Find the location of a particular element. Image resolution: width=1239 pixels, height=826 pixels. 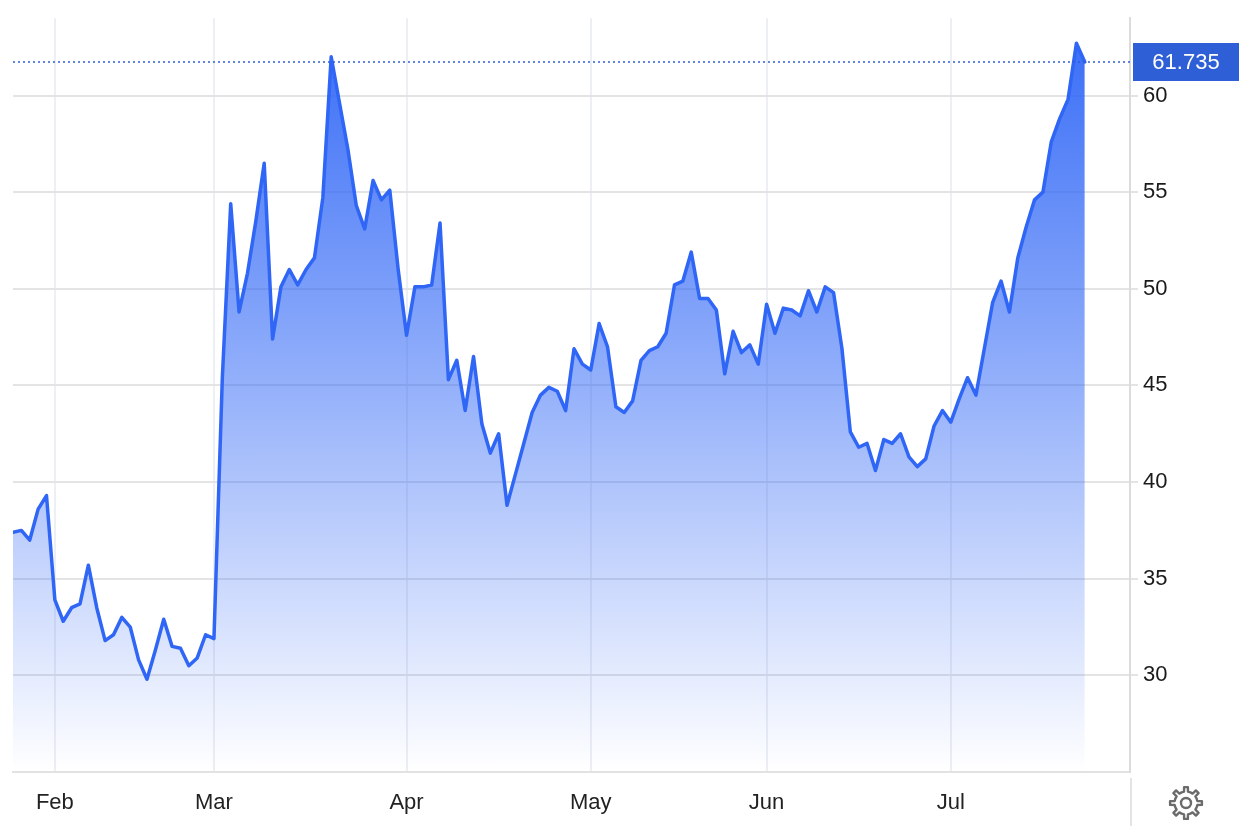

y-tick-label: 35 is located at coordinates (1155, 577).